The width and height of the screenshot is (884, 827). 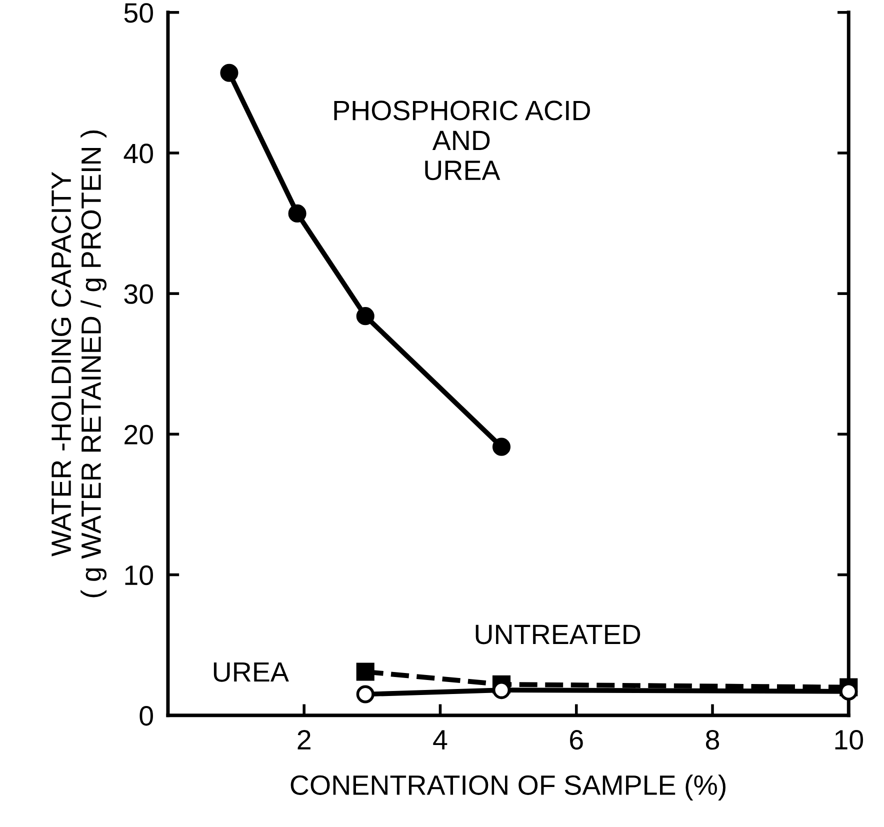 What do you see at coordinates (138, 434) in the screenshot?
I see `y-tick-label: 20` at bounding box center [138, 434].